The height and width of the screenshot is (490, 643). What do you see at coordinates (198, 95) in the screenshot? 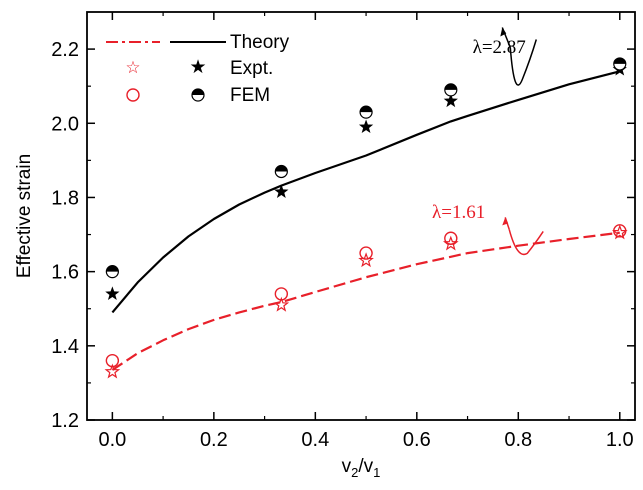
I see `legend-black-circle-icon` at bounding box center [198, 95].